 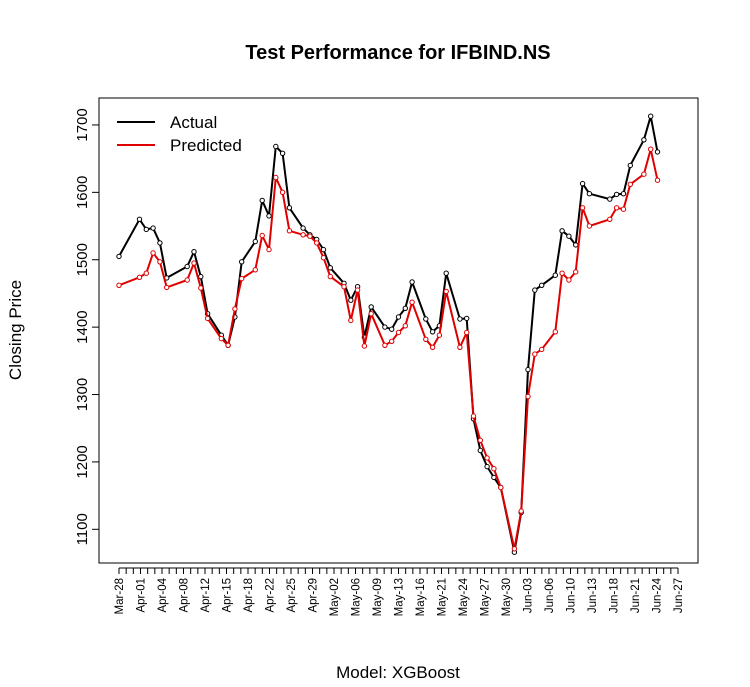 I want to click on x-tick-label: Apr-22, so click(x=271, y=595).